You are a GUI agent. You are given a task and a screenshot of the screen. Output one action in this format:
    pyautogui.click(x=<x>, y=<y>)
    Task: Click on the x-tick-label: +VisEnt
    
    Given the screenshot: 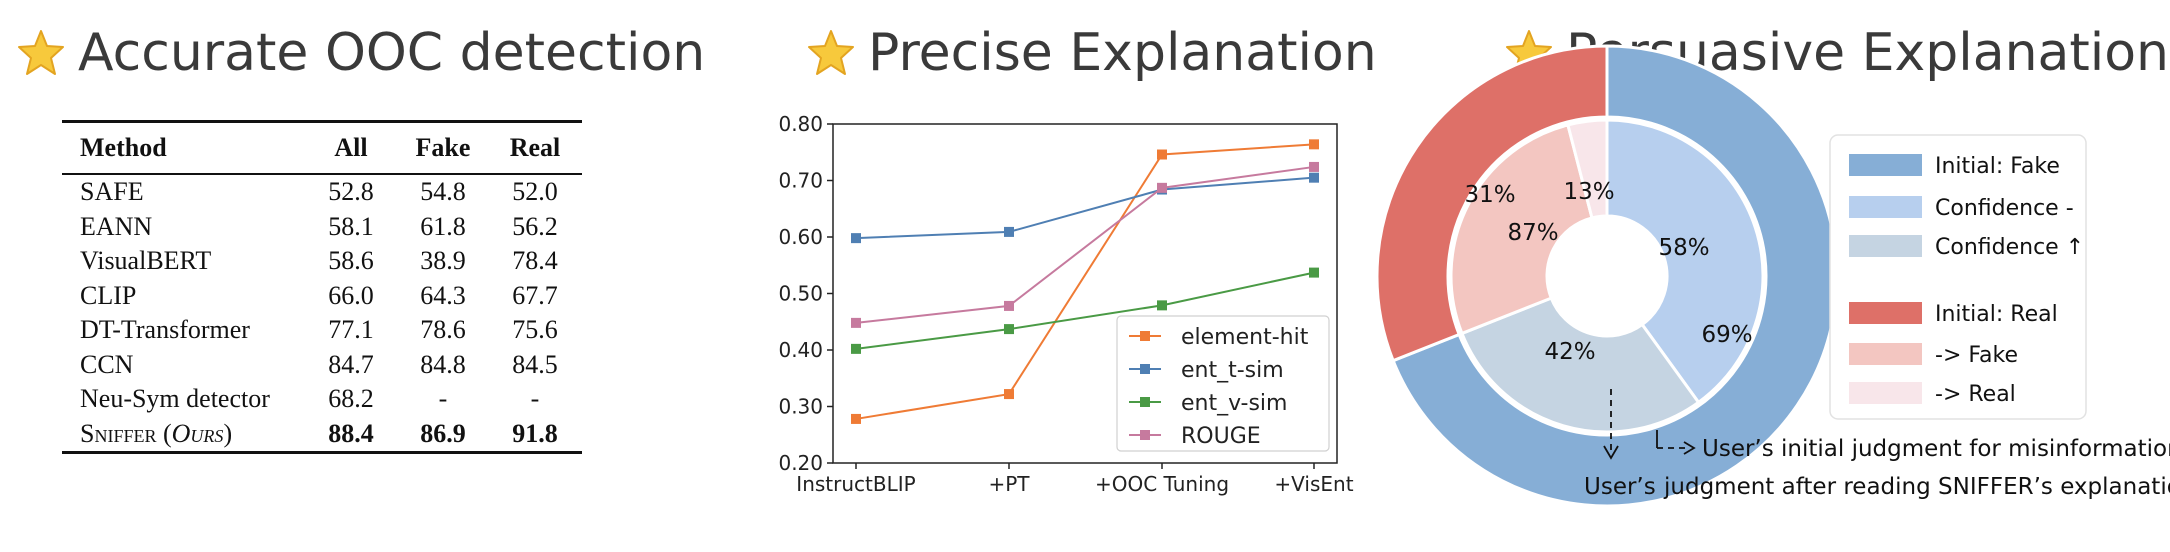 What is the action you would take?
    pyautogui.click(x=1313, y=484)
    